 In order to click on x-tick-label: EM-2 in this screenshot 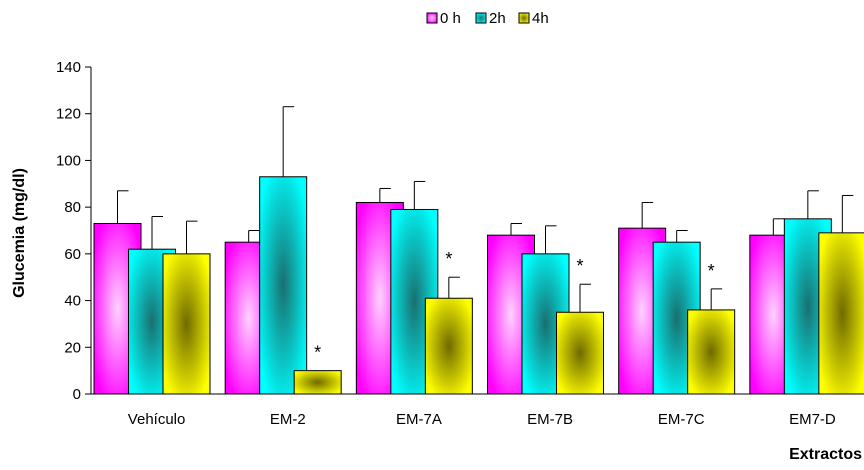, I will do `click(288, 419)`.